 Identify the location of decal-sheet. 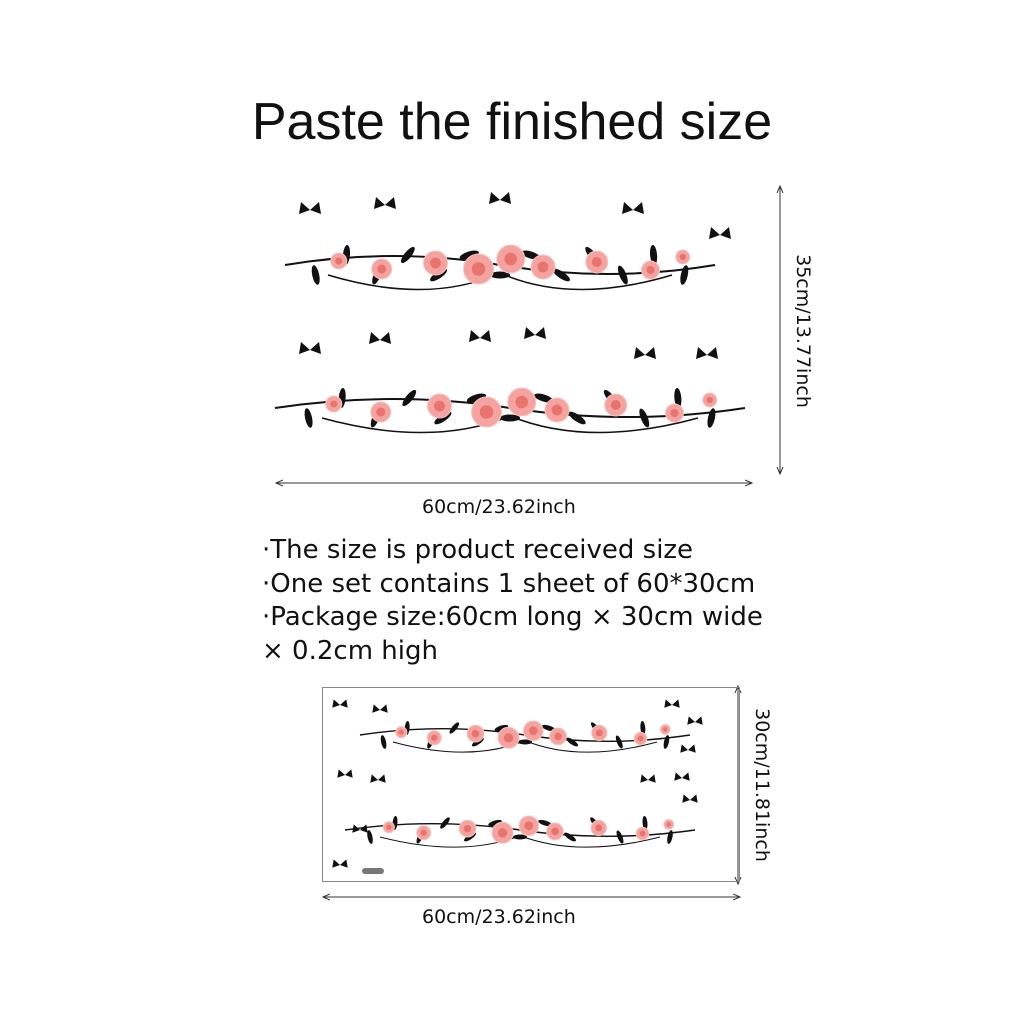
(531, 784).